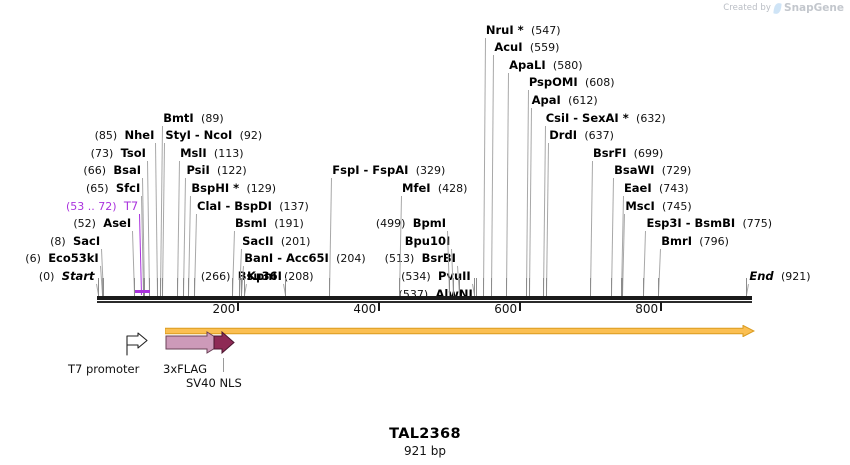  I want to click on enzyme-label-pspomi: PspOMI (608), so click(571, 82).